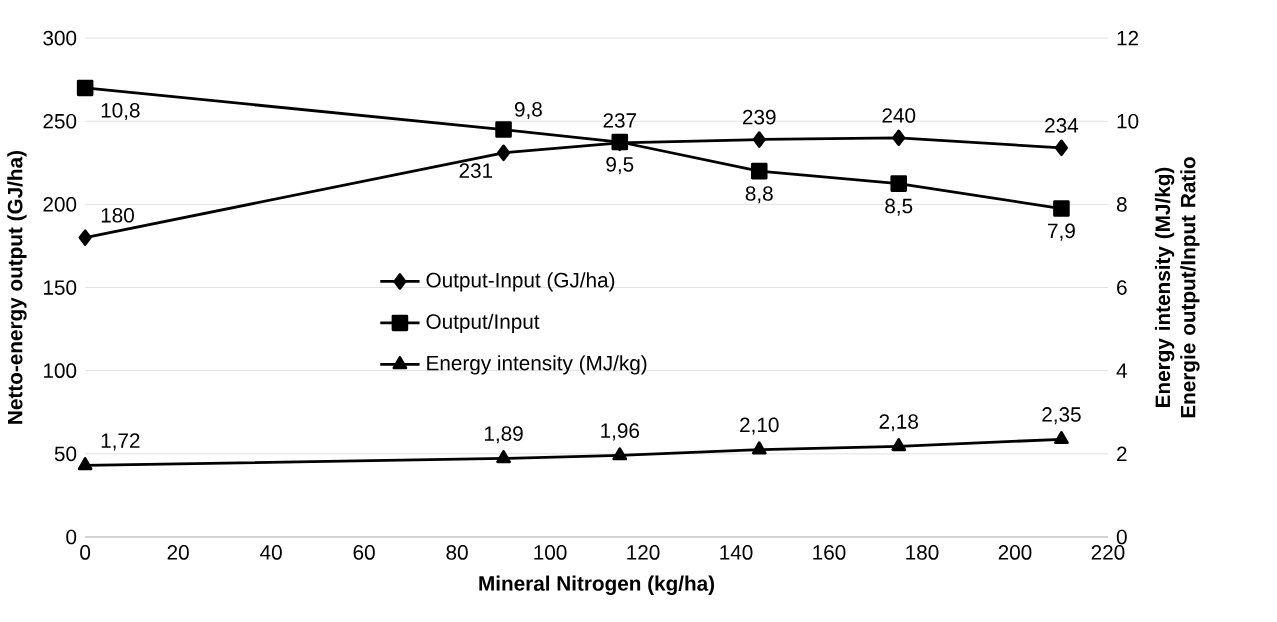 This screenshot has height=622, width=1277. Describe the element at coordinates (643, 552) in the screenshot. I see `x-tick-label: 120` at that location.